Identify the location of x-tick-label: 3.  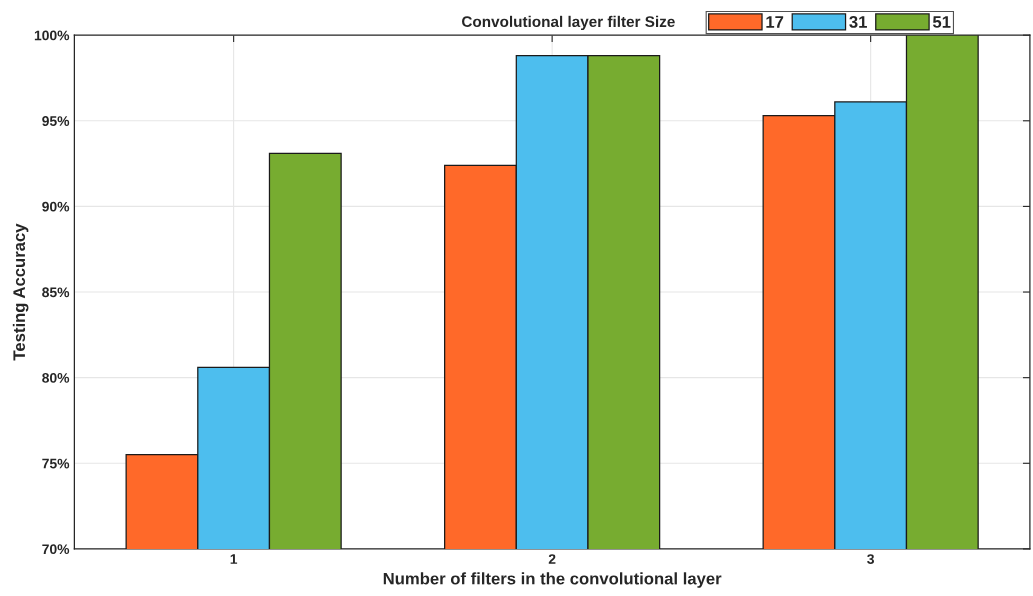
(871, 559).